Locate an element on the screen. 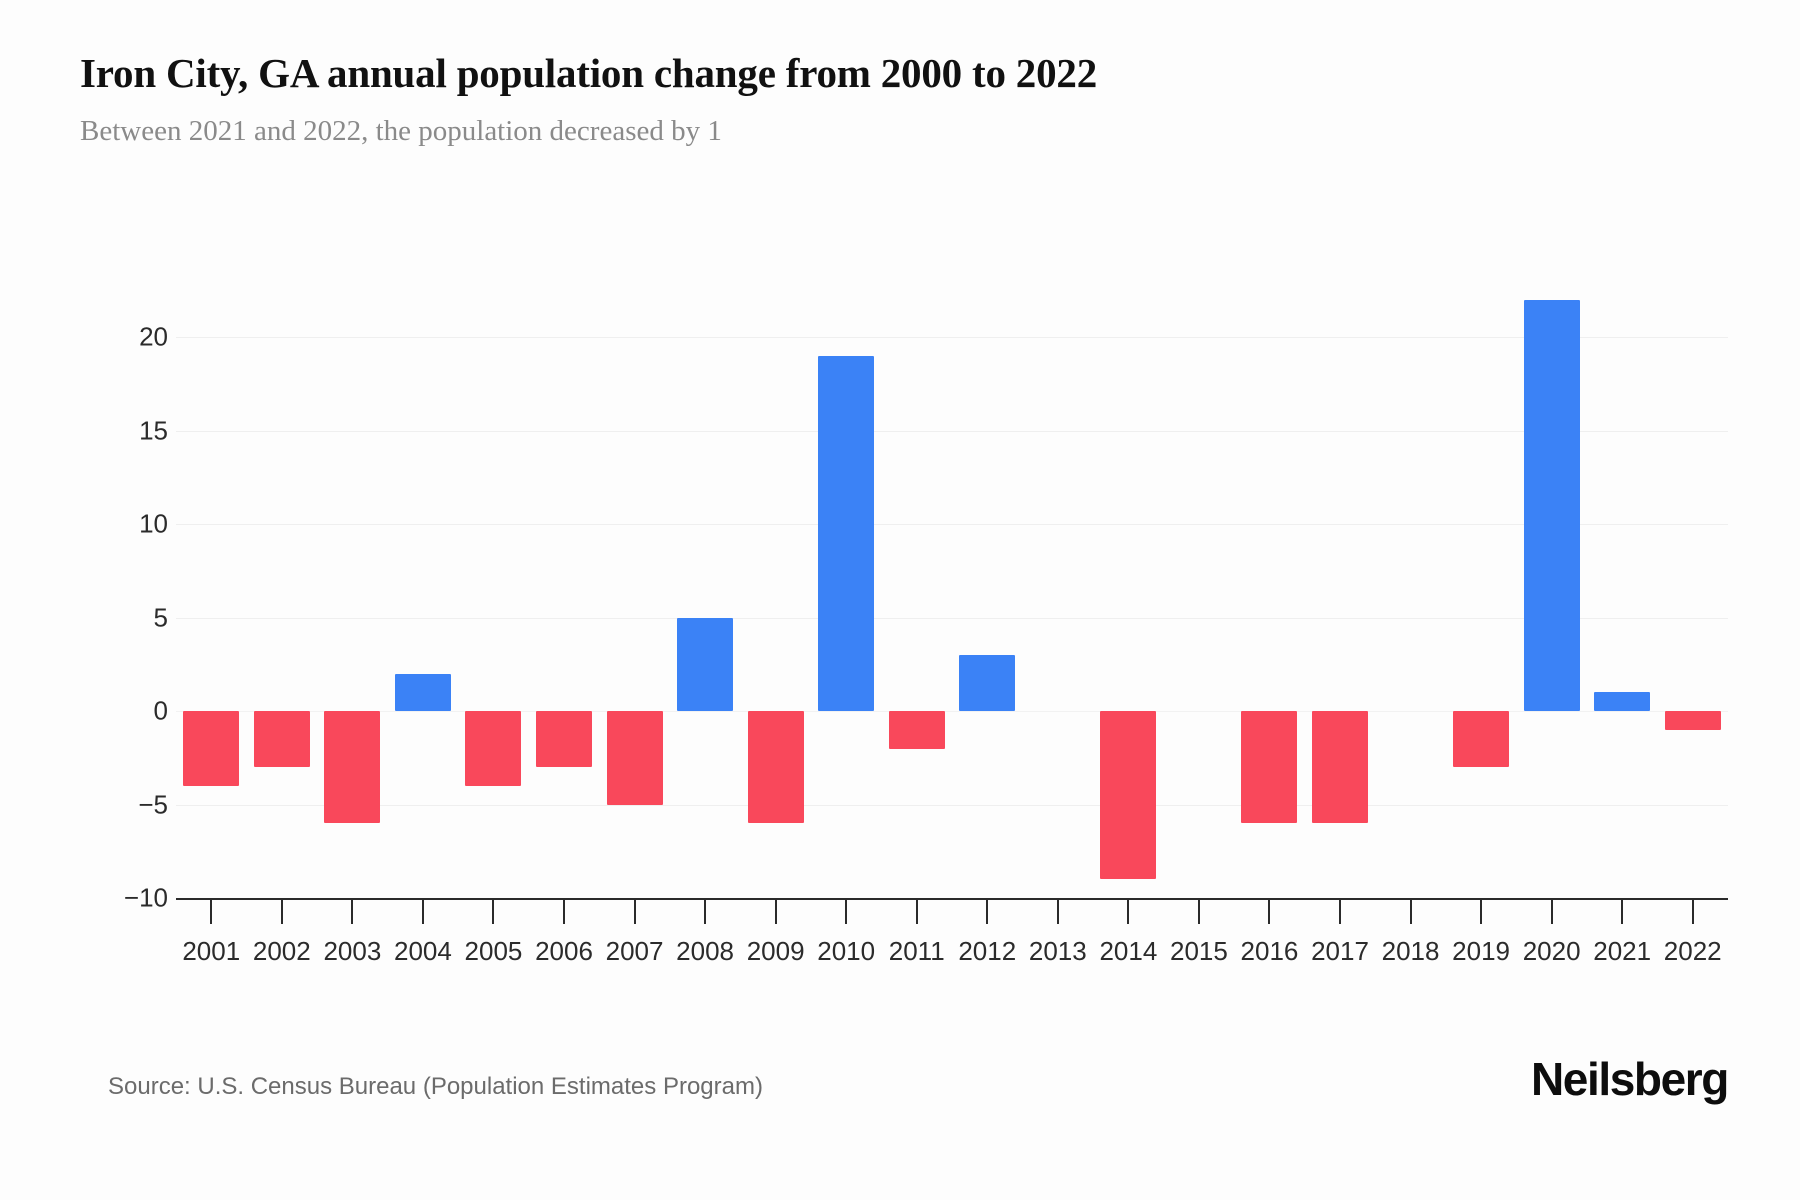  y-axis-tick-label: 15 is located at coordinates (153, 430).